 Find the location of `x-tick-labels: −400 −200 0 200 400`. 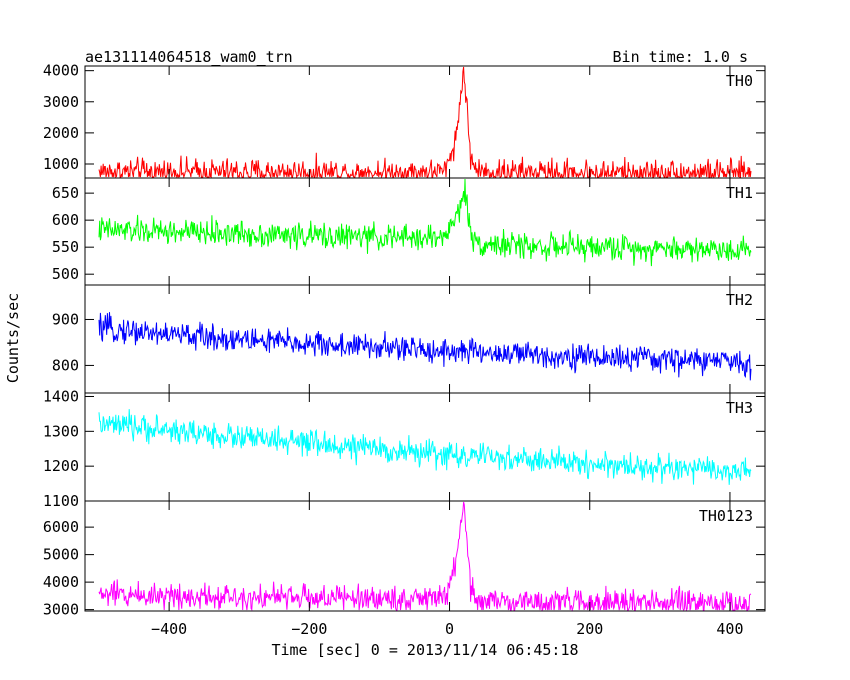

x-tick-labels: −400 −200 0 200 400 is located at coordinates (447, 629).